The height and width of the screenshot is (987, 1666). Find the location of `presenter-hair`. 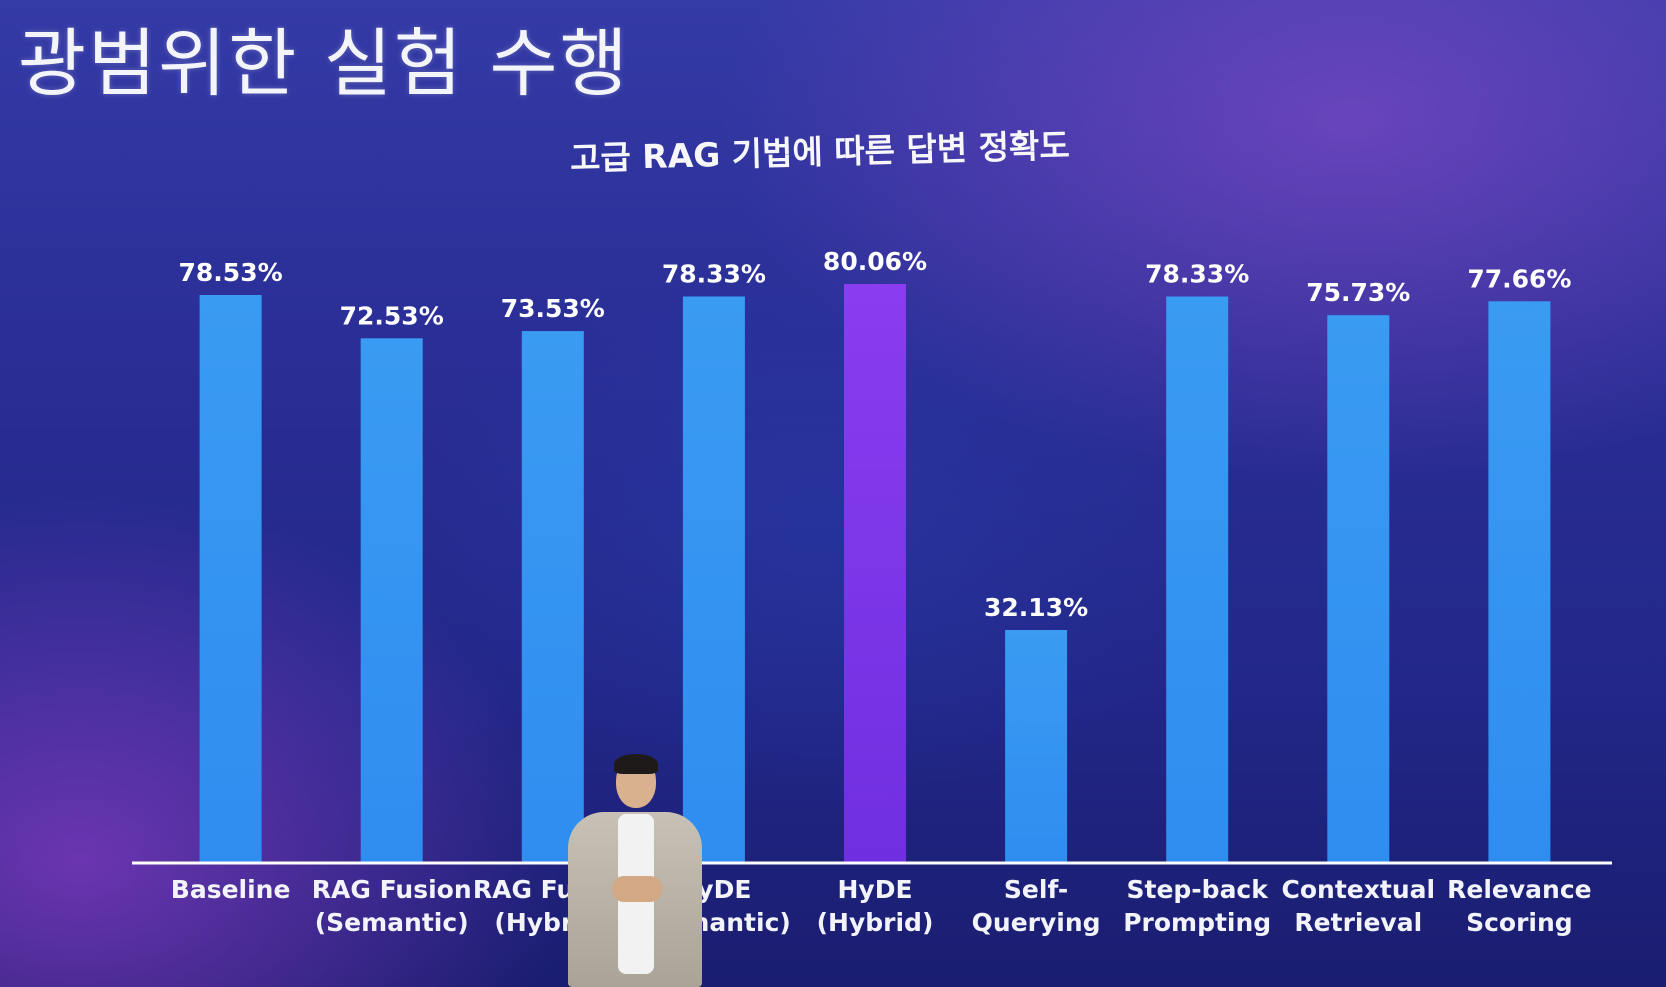

presenter-hair is located at coordinates (636, 764).